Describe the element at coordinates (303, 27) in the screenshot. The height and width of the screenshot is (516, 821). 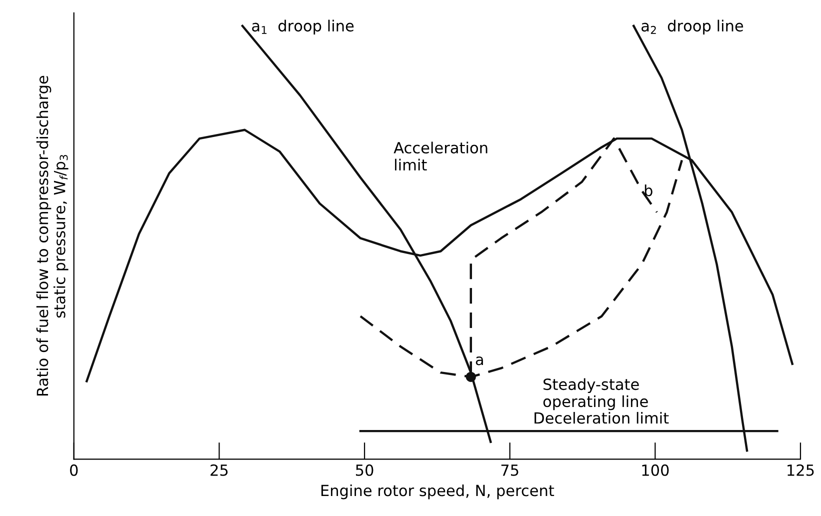
I see `annotation: a$_{1}$ droop line` at that location.